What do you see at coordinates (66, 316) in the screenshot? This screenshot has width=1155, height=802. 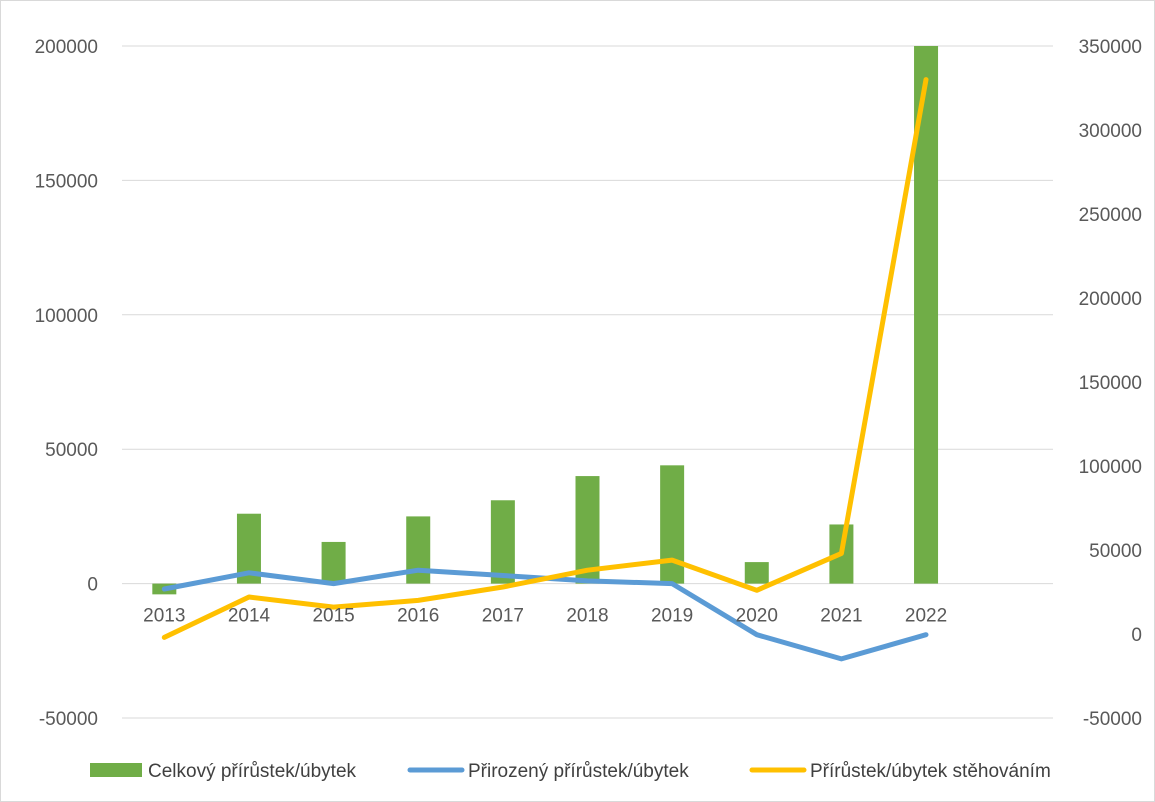 I see `left-axis-tick-label: 100000` at bounding box center [66, 316].